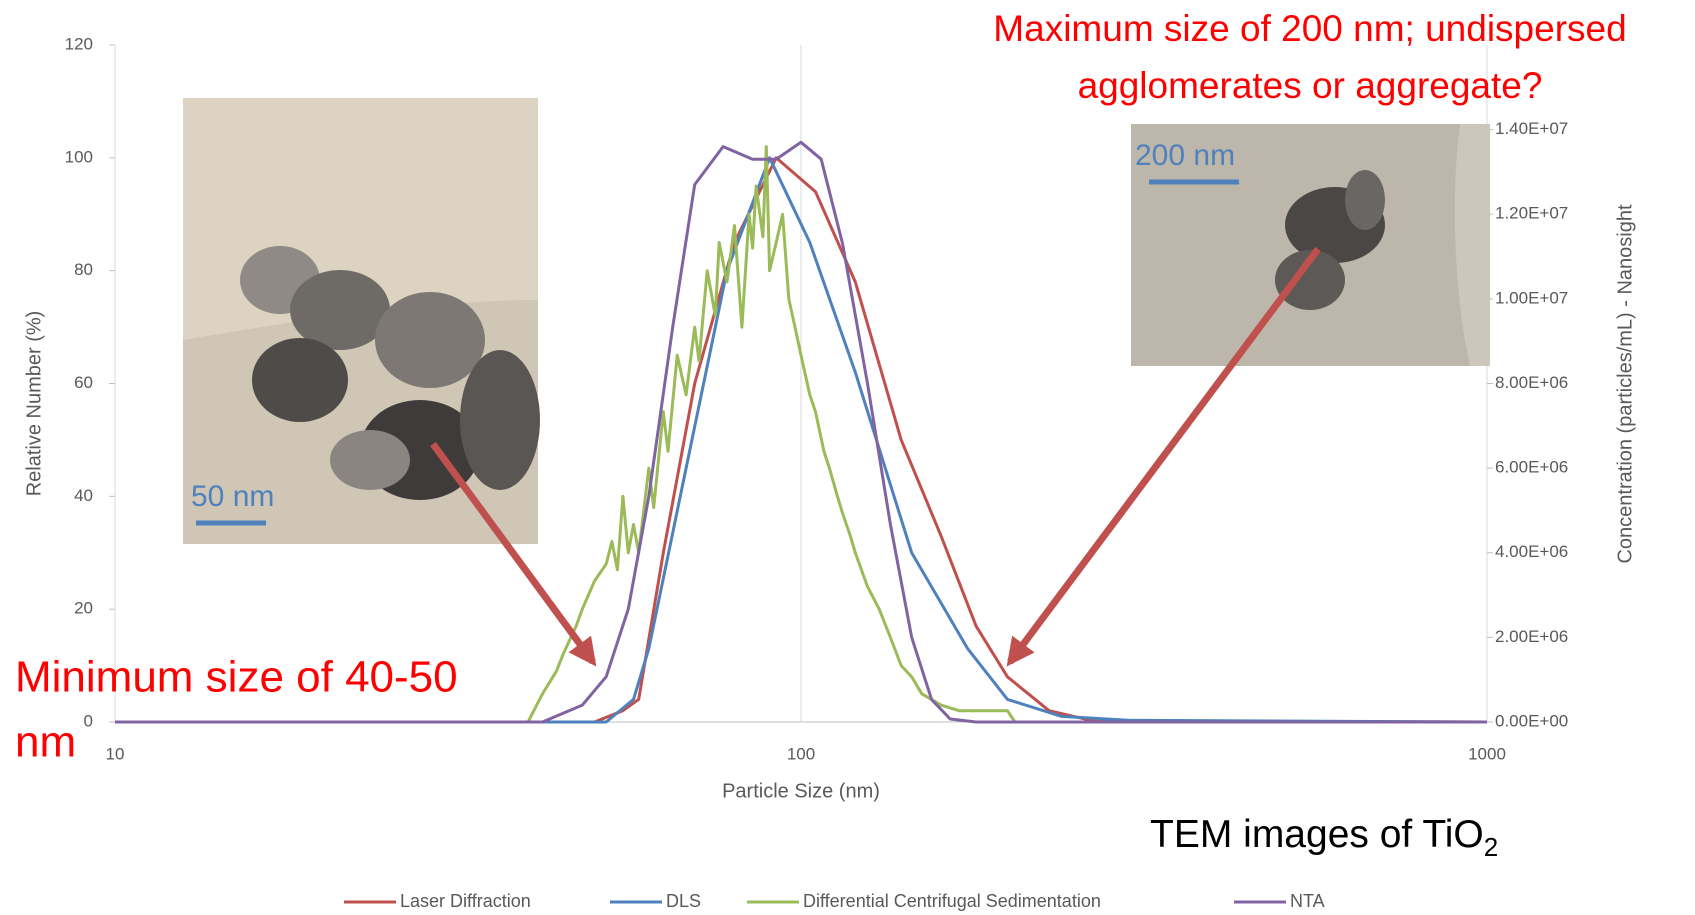 This screenshot has width=1695, height=915. Describe the element at coordinates (83, 382) in the screenshot. I see `y-tick-label: 60` at that location.